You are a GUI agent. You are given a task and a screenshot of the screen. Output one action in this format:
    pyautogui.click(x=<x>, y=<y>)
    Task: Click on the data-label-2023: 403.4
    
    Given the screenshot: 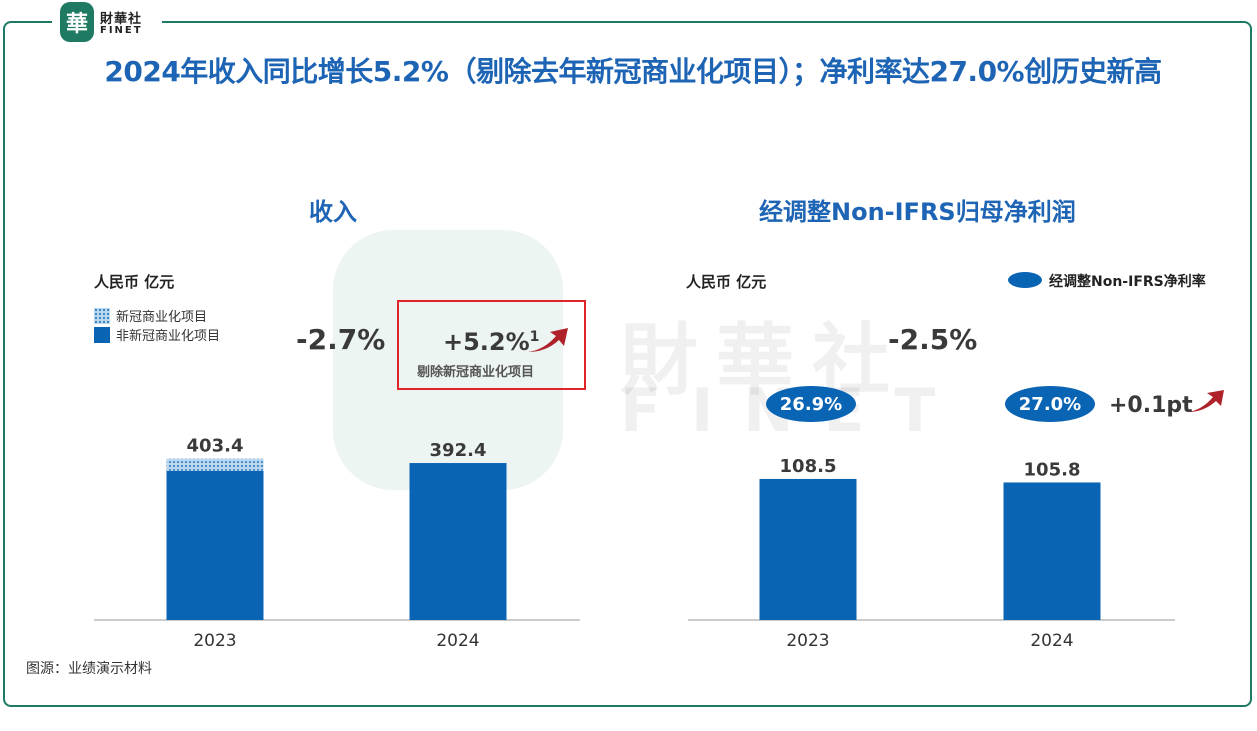 What is the action you would take?
    pyautogui.click(x=215, y=446)
    